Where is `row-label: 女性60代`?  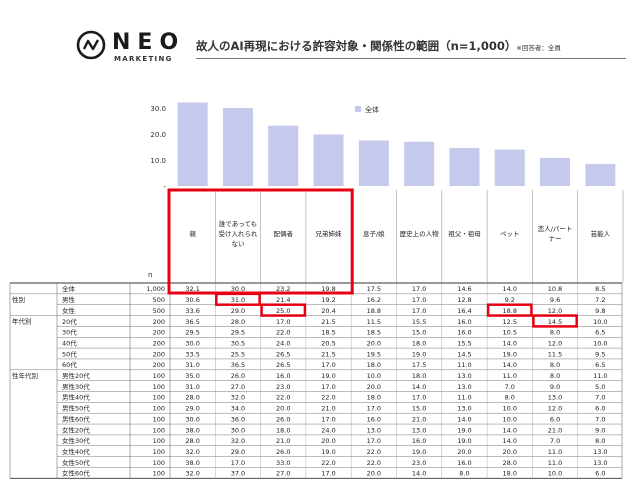
row-label: 女性60代 is located at coordinates (76, 473).